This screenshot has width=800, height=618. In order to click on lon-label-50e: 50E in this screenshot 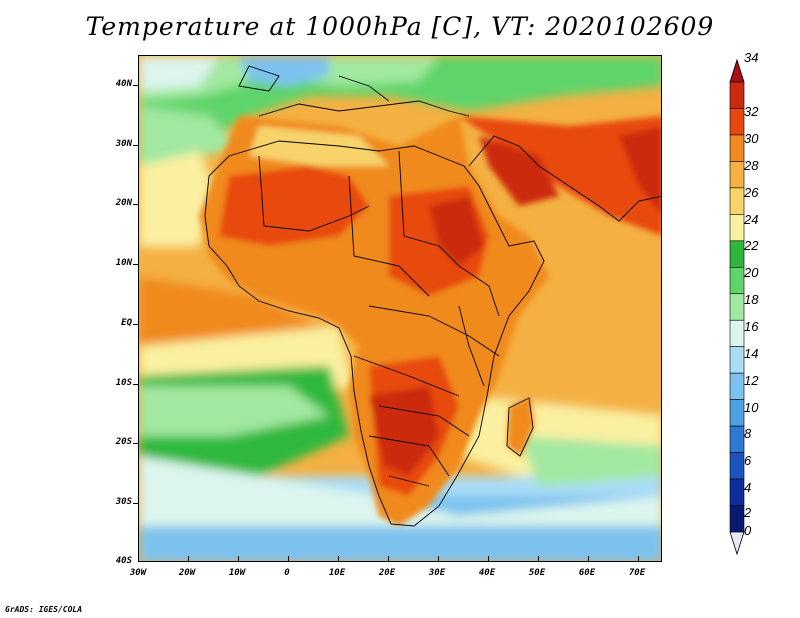, I will do `click(537, 573)`.